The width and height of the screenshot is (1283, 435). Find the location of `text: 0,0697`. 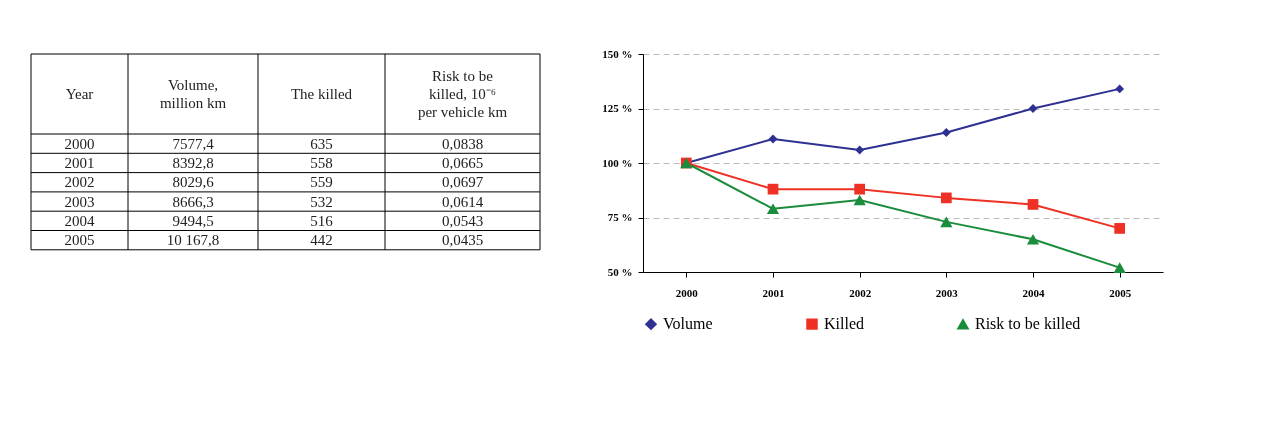

text: 0,0697 is located at coordinates (462, 182).